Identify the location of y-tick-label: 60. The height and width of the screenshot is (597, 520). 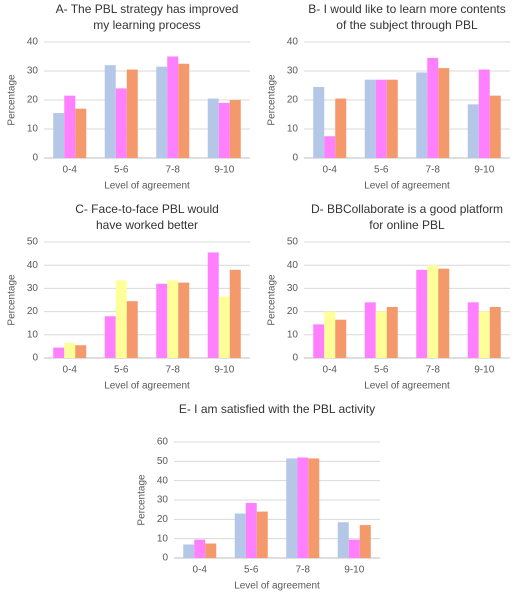
(163, 442).